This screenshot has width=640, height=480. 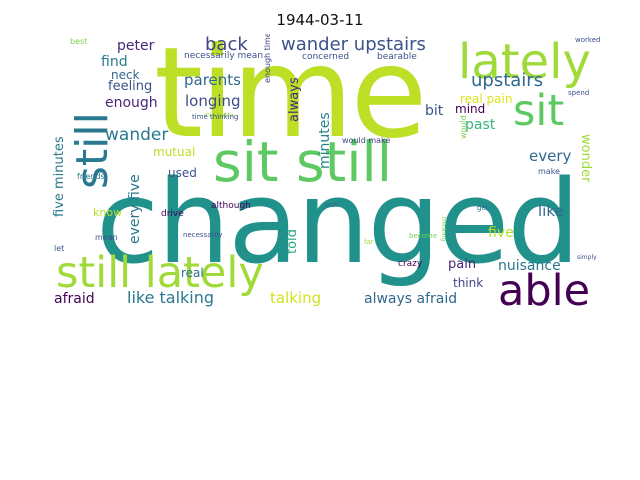 What do you see at coordinates (410, 264) in the screenshot?
I see `word-crazy: crazy` at bounding box center [410, 264].